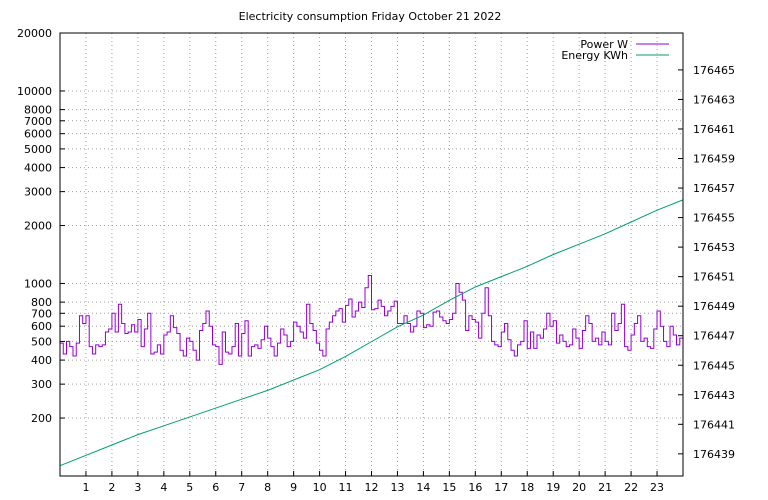 Image resolution: width=768 pixels, height=500 pixels. Describe the element at coordinates (346, 487) in the screenshot. I see `x-tick-label: 11` at that location.